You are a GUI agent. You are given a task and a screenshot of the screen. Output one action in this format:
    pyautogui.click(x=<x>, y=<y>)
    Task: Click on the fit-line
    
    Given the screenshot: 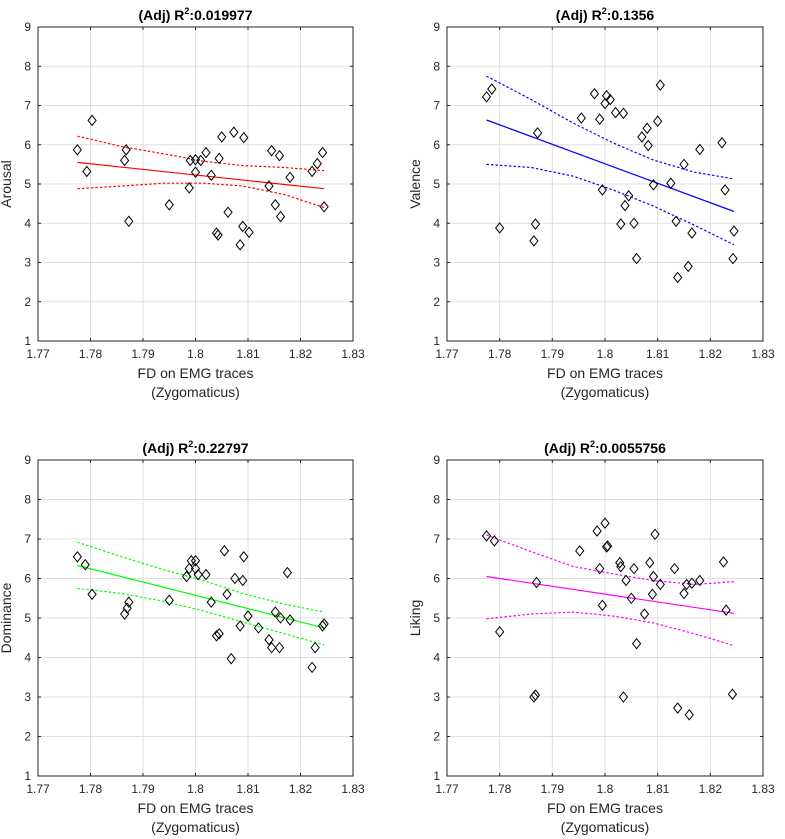 What is the action you would take?
    pyautogui.click(x=201, y=596)
    